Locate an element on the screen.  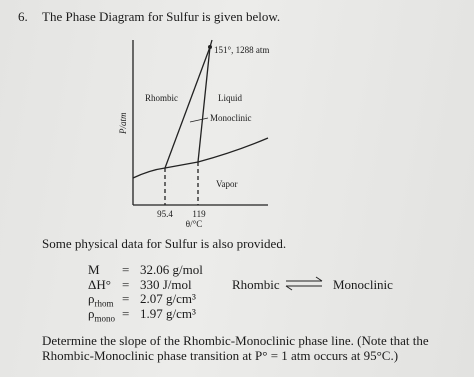
value: 2.07 g/cm³ is located at coordinates (168, 298).